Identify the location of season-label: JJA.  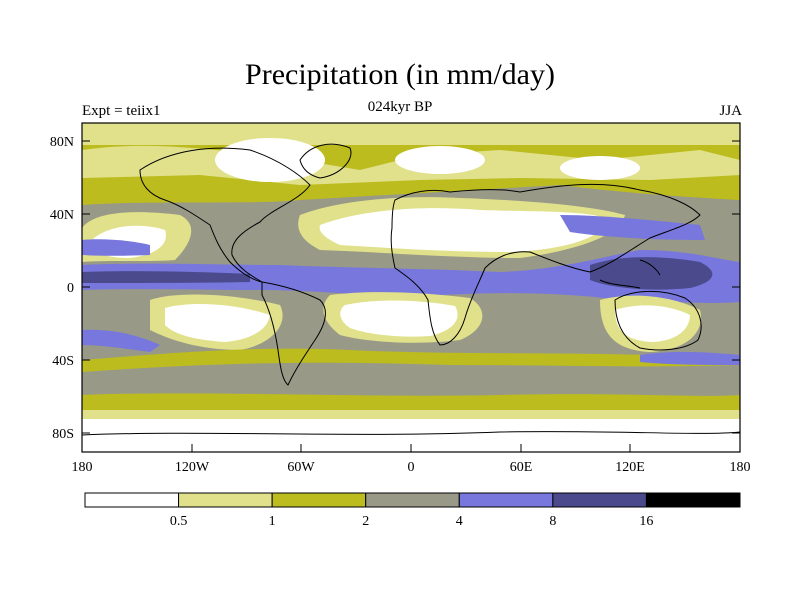
(730, 111).